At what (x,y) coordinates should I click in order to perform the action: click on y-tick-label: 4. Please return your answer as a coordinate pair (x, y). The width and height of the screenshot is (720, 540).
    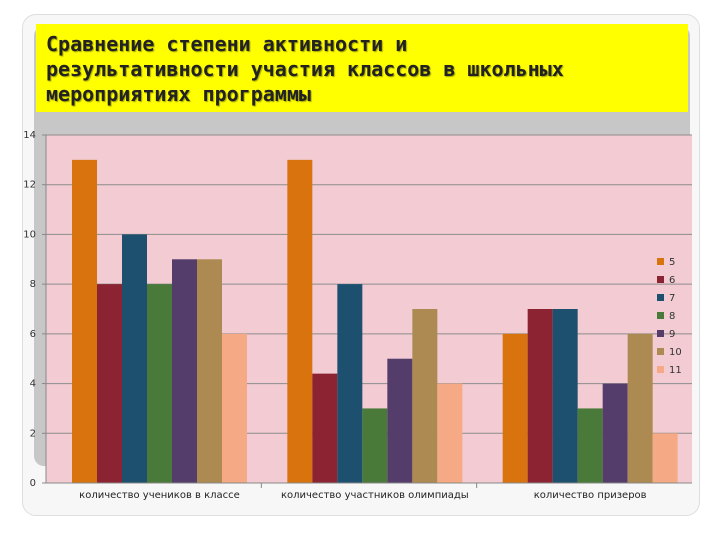
    Looking at the image, I should click on (33, 384).